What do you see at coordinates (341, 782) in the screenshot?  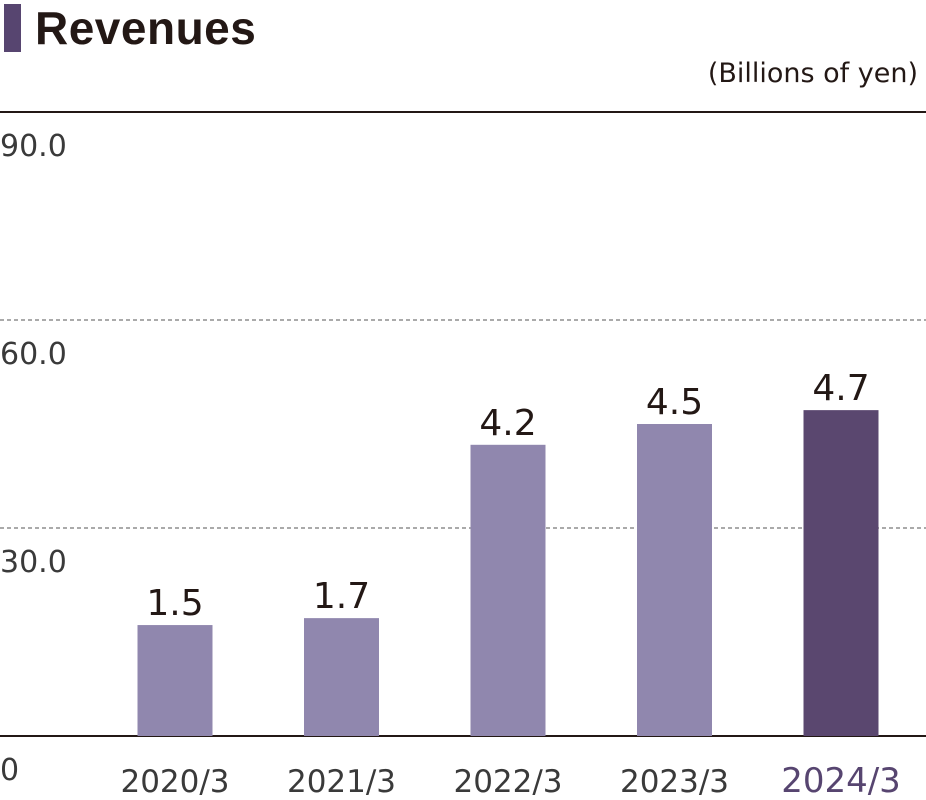 I see `x-tick-label: 2021/3` at bounding box center [341, 782].